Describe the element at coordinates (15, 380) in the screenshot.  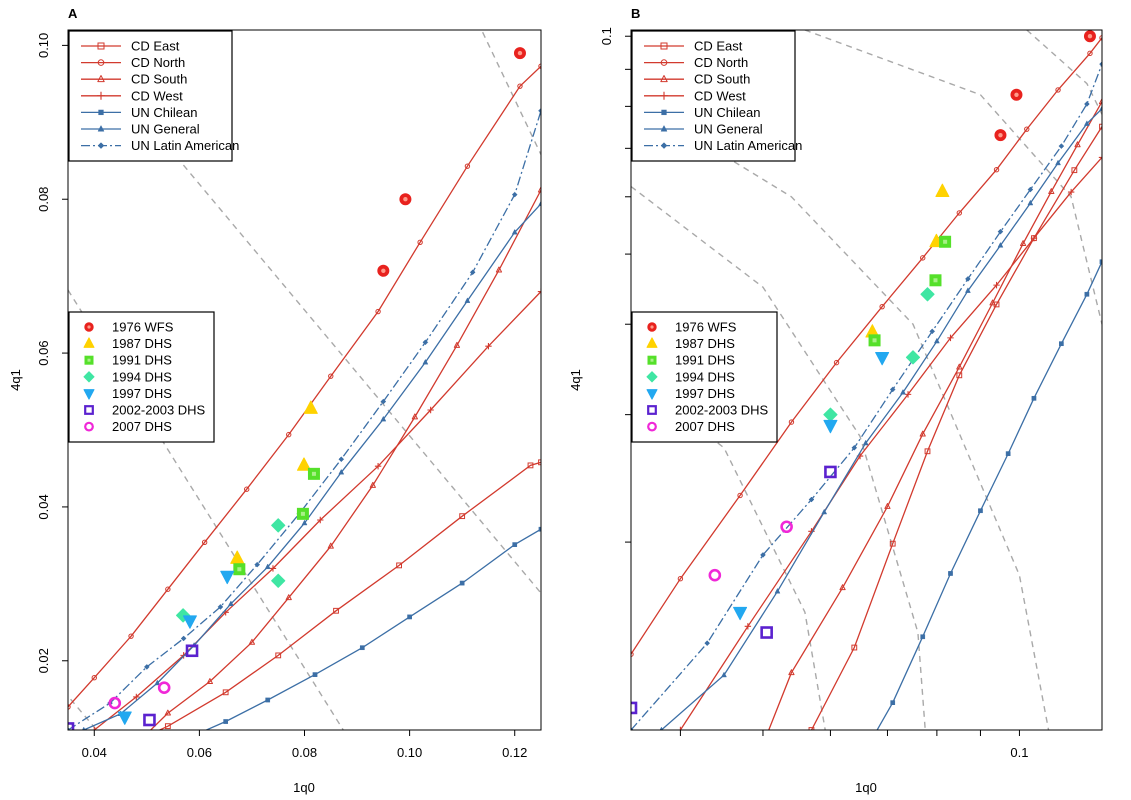
I see `y-axis-label: 4q1` at that location.